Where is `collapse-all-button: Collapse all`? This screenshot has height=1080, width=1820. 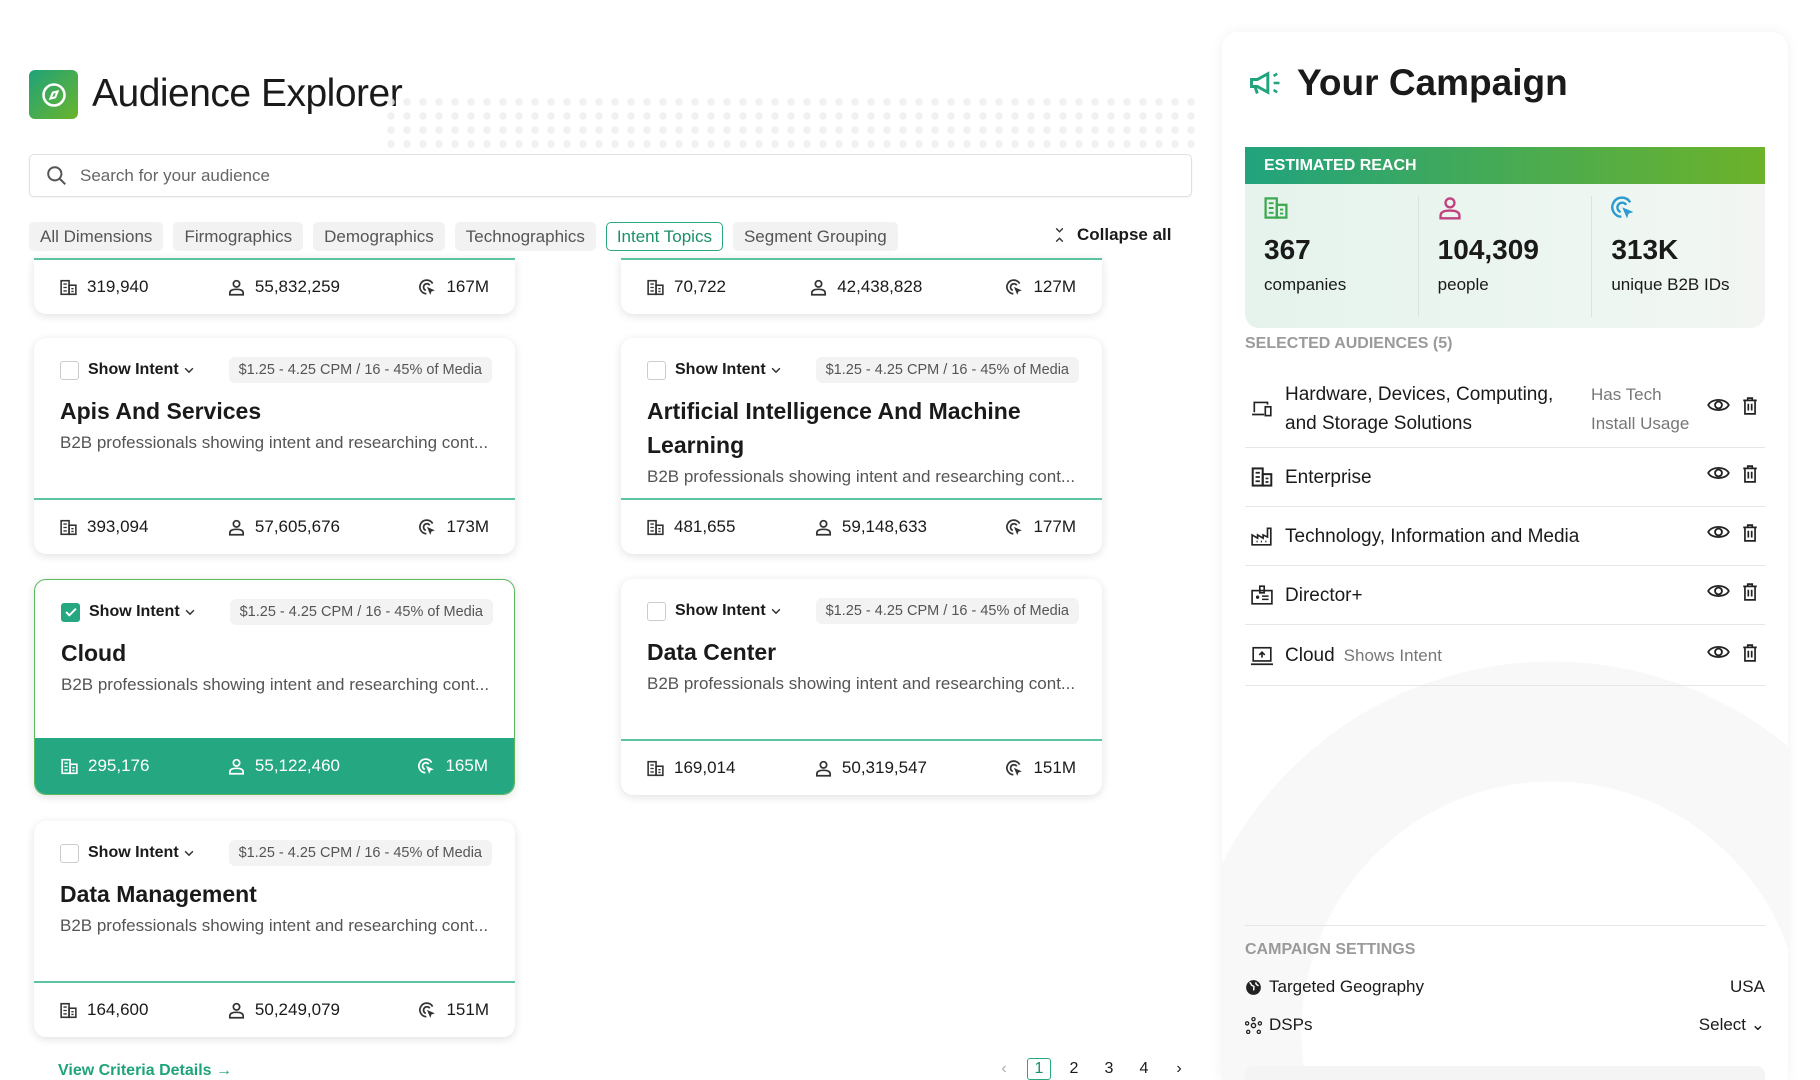
collapse-all-button: Collapse all is located at coordinates (1112, 235).